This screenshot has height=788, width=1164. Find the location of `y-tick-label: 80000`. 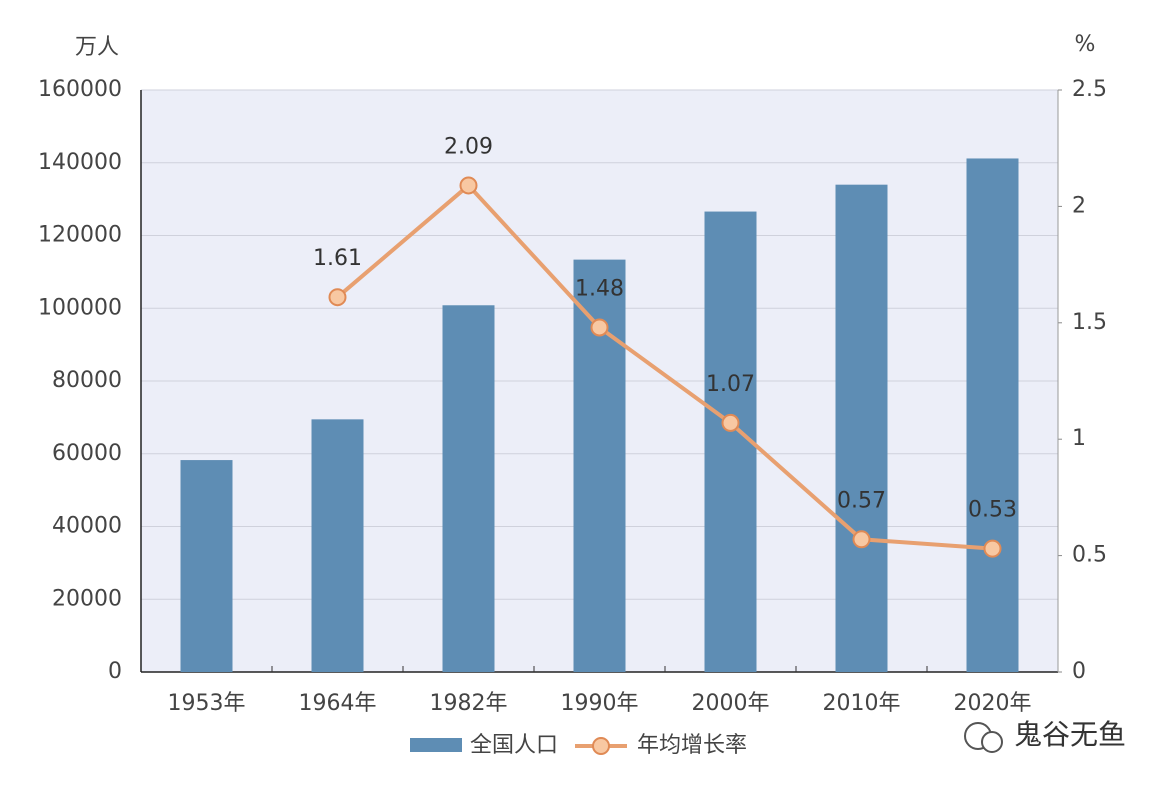

y-tick-label: 80000 is located at coordinates (87, 380).